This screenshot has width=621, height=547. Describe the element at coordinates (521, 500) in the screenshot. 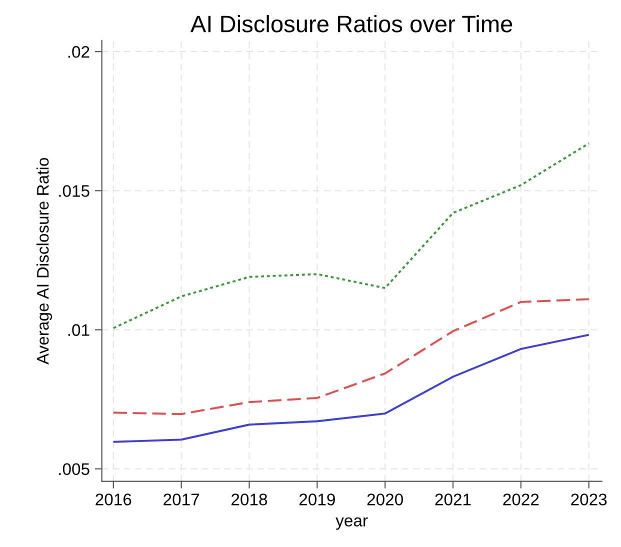

I see `x-tick-label: 2022` at that location.